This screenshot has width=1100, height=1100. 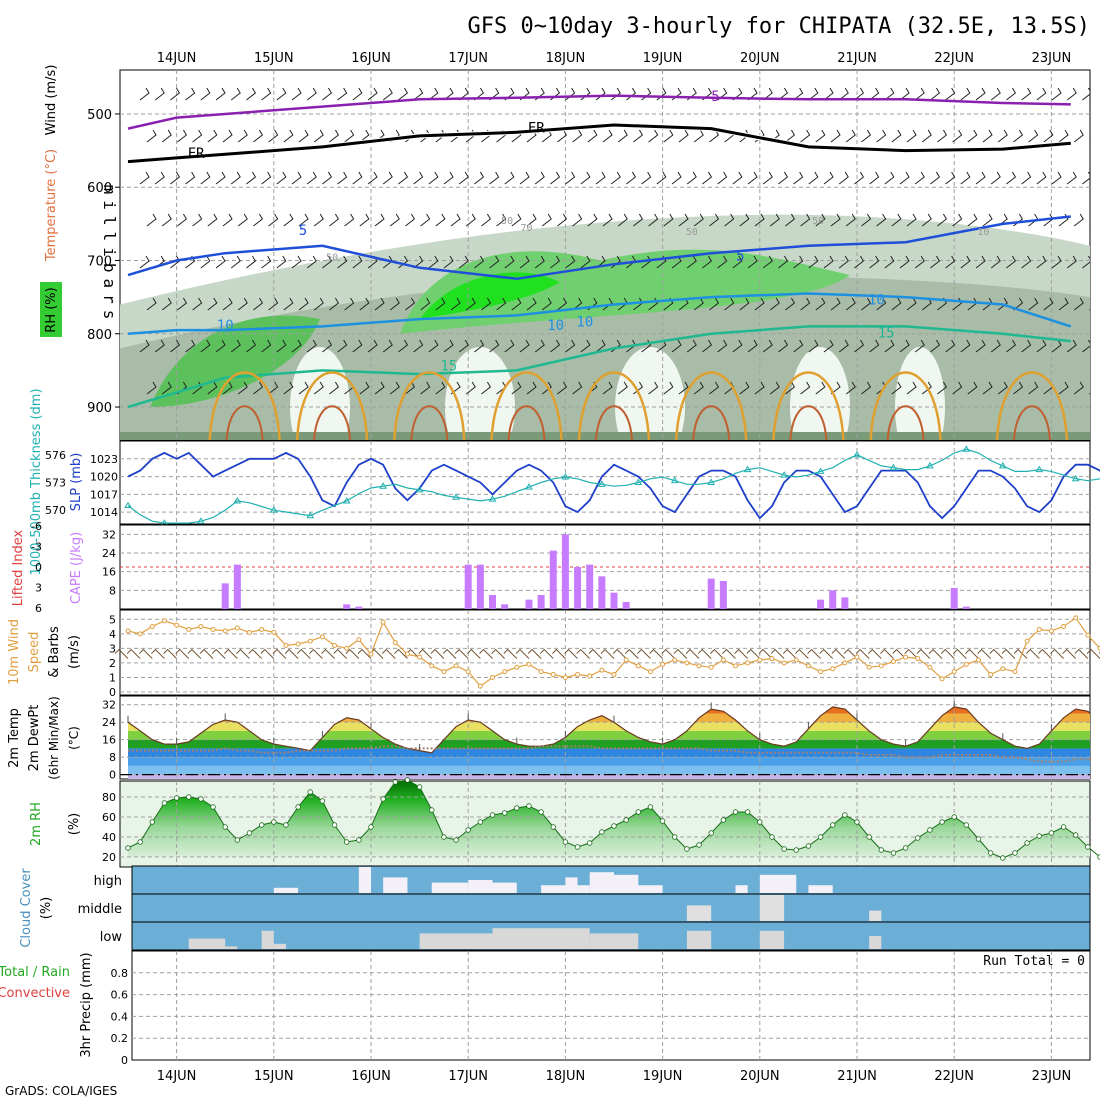 What do you see at coordinates (112, 619) in the screenshot?
I see `wind-tick-label: 5` at bounding box center [112, 619].